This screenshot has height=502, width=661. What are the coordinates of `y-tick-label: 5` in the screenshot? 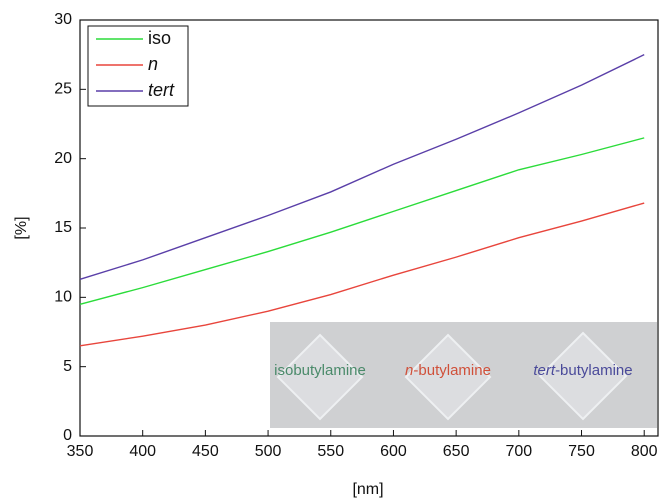 It's located at (67, 366).